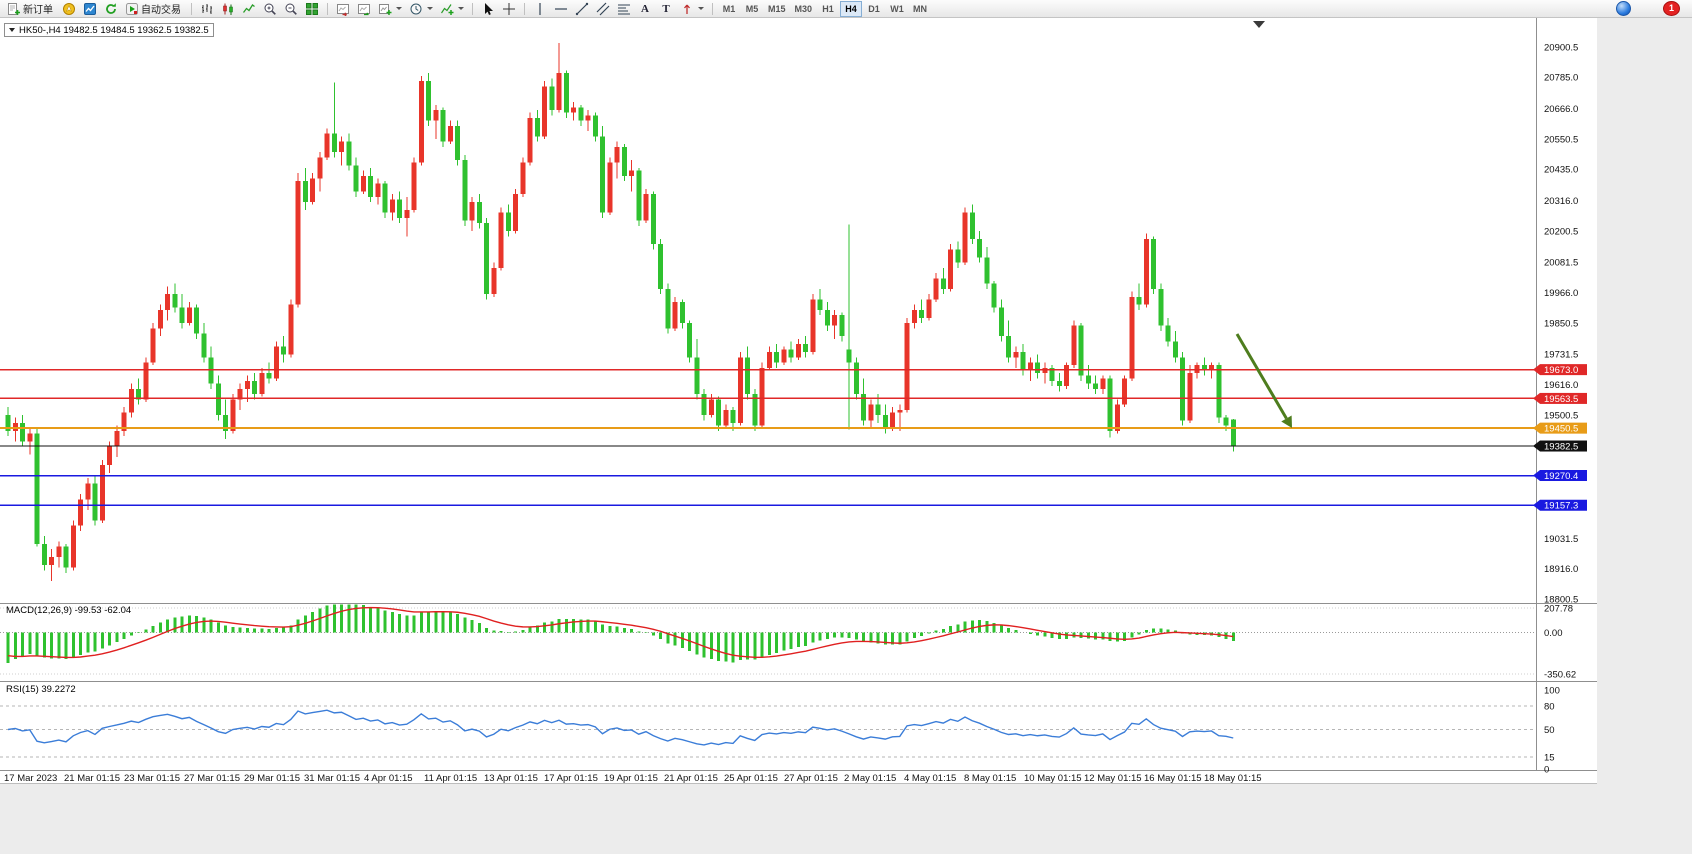 This screenshot has width=1692, height=854. Describe the element at coordinates (874, 9) in the screenshot. I see `timeframe-D1: D1` at that location.